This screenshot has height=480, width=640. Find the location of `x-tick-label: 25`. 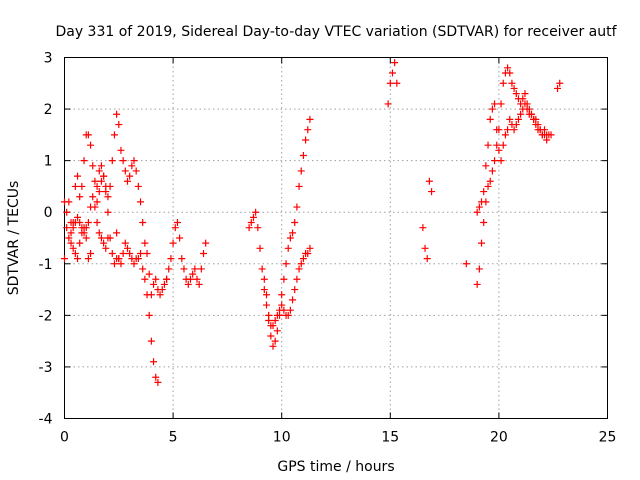

x-tick-label: 25 is located at coordinates (608, 438).